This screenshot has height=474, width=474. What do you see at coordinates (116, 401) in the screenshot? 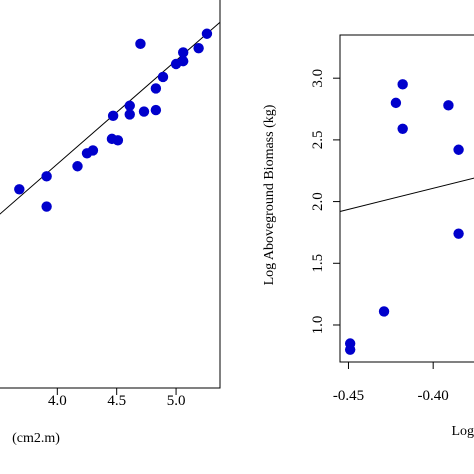
I see `x-tick-label: 4.5` at bounding box center [116, 401].